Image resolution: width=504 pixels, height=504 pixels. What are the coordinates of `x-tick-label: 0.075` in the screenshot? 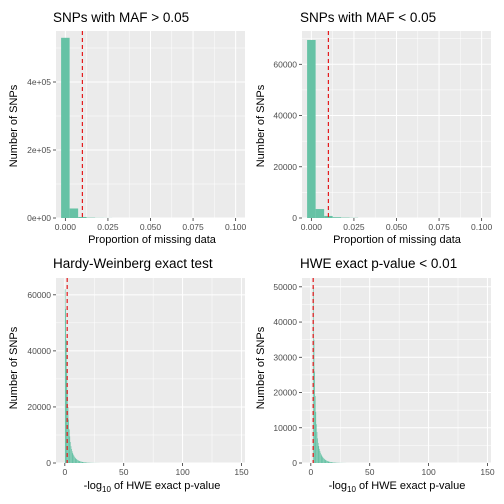 It's located at (193, 227).